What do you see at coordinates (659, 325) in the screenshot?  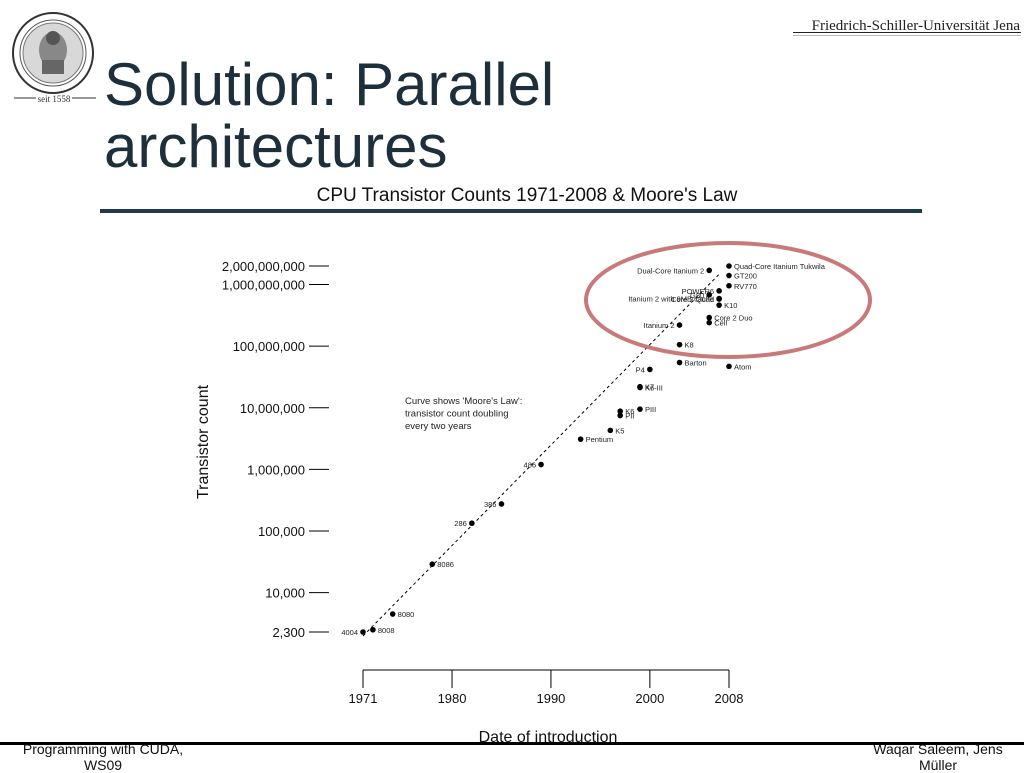 I see `data-point-label: Itanium 2` at bounding box center [659, 325].